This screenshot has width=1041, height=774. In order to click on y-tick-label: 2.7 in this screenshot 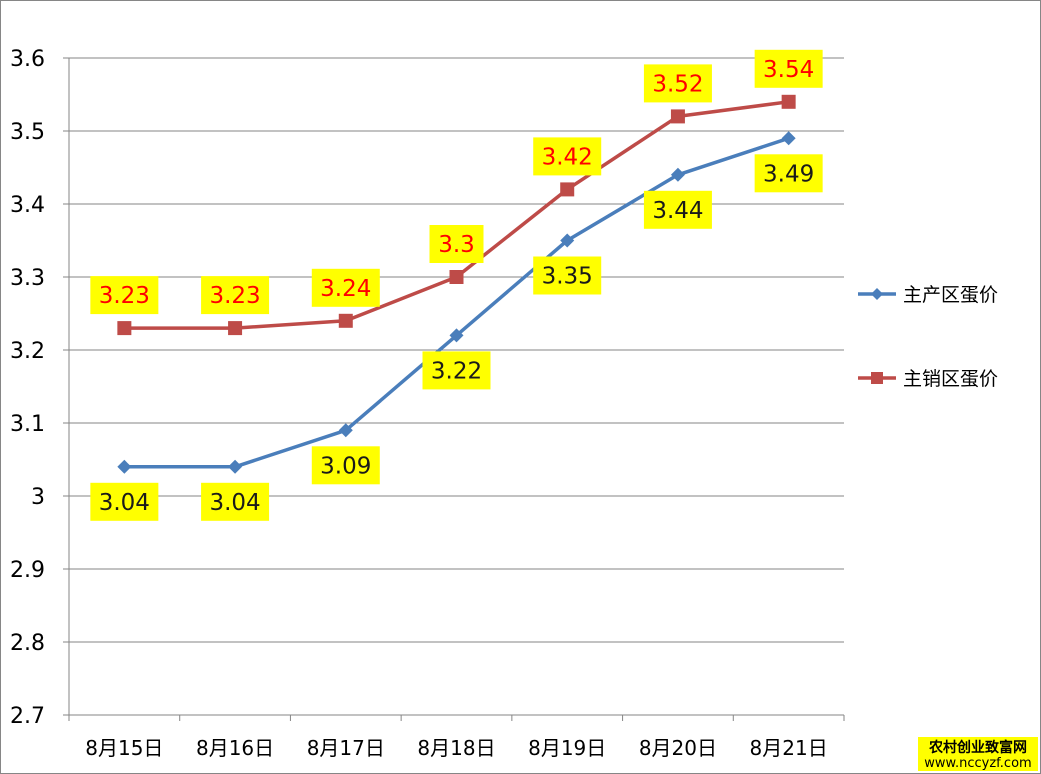, I will do `click(27, 716)`.